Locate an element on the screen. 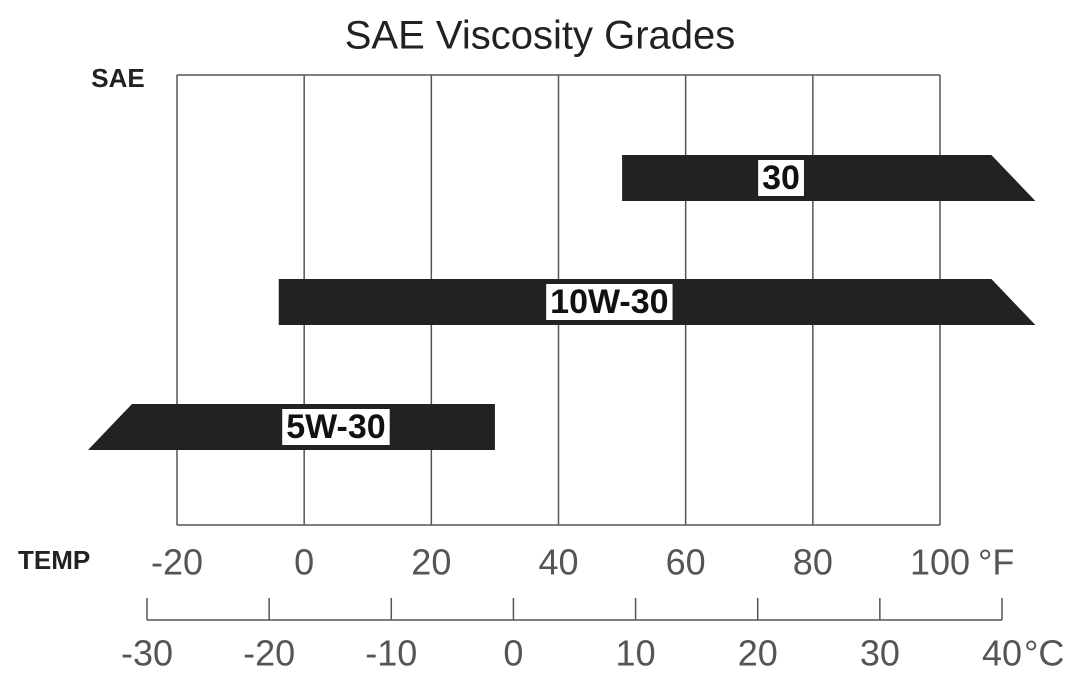  bar-label: 10W-30 is located at coordinates (609, 302).